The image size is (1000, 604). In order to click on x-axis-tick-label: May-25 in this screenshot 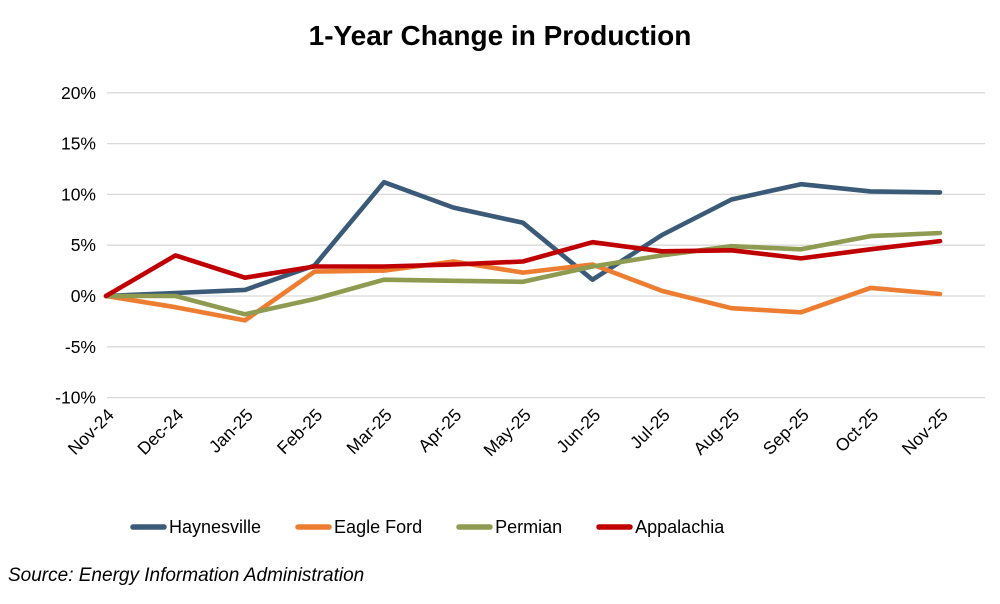, I will do `click(506, 432)`.